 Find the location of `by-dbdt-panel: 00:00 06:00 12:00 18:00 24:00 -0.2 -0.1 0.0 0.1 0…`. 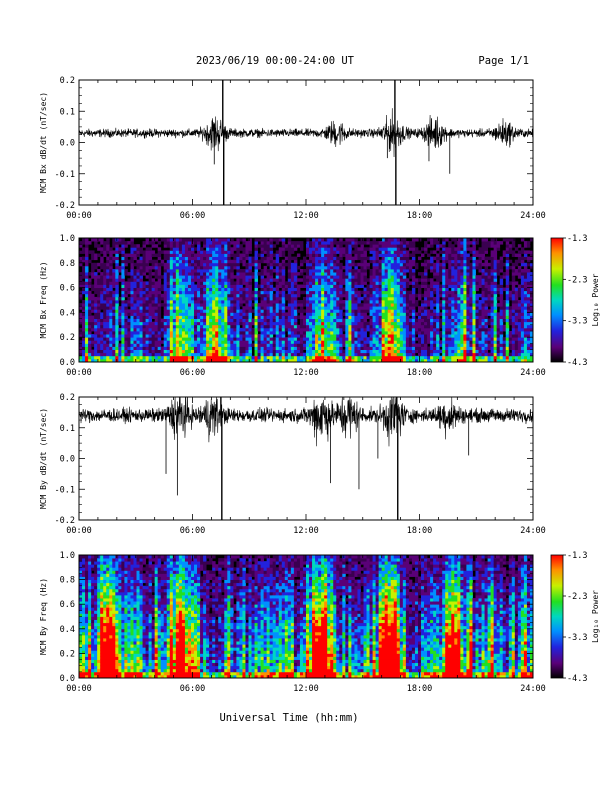

by-dbdt-panel: 00:00 06:00 12:00 18:00 24:00 -0.2 -0.1 0.0 0.1 0… is located at coordinates (292, 464).